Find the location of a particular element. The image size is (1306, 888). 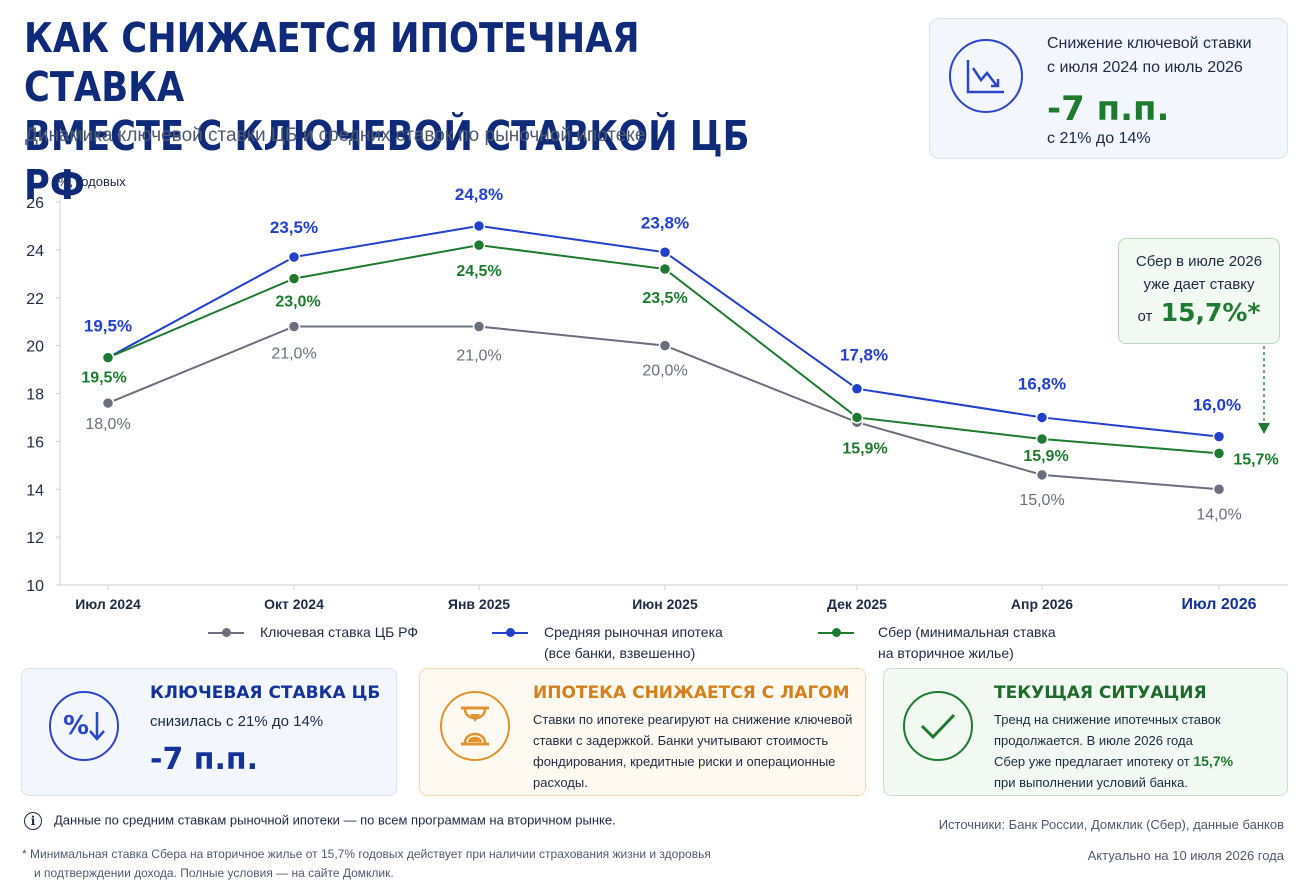

x-tick-label: Дек 2025 is located at coordinates (857, 604).